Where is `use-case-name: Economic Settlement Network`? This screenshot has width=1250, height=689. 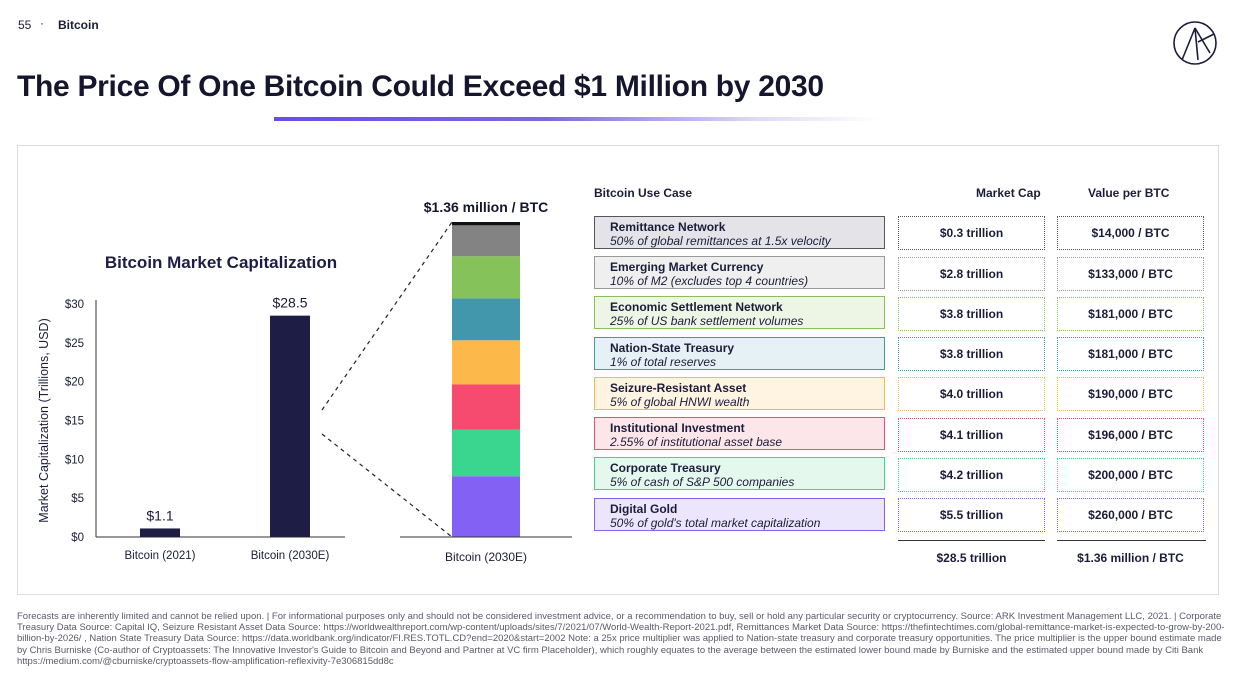 use-case-name: Economic Settlement Network is located at coordinates (696, 307).